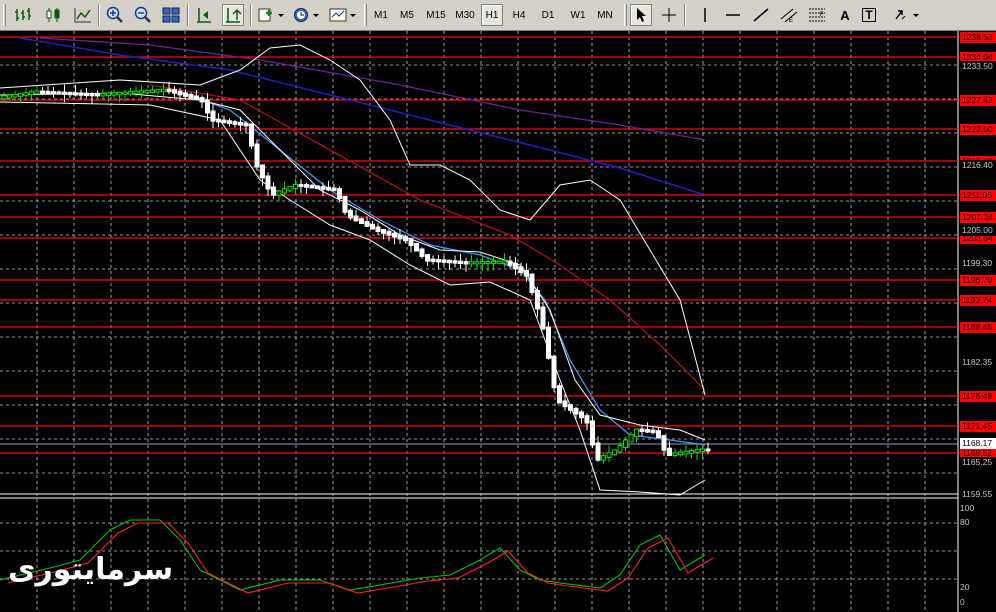 Image resolution: width=996 pixels, height=612 pixels. Describe the element at coordinates (641, 15) in the screenshot. I see `cursor-icon` at that location.